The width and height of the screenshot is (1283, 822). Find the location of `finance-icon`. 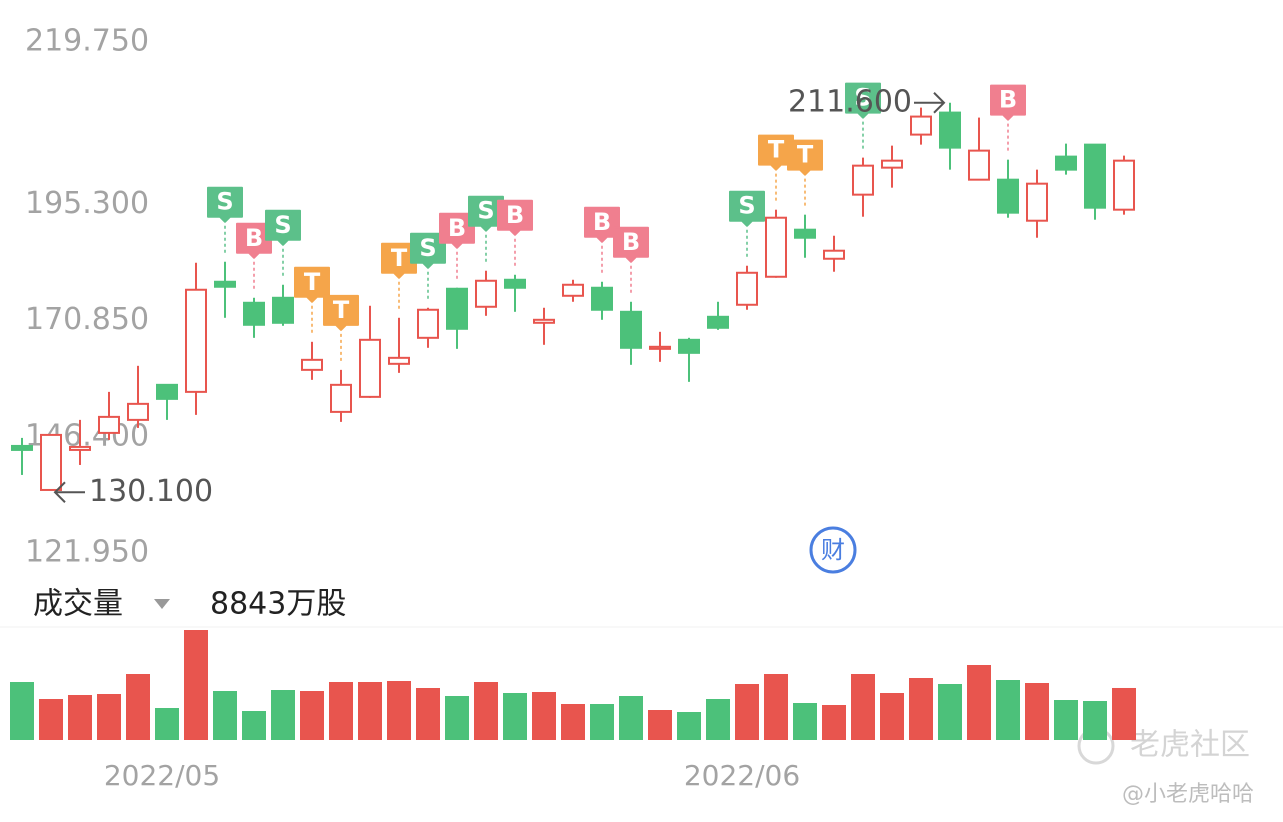

finance-icon is located at coordinates (833, 550).